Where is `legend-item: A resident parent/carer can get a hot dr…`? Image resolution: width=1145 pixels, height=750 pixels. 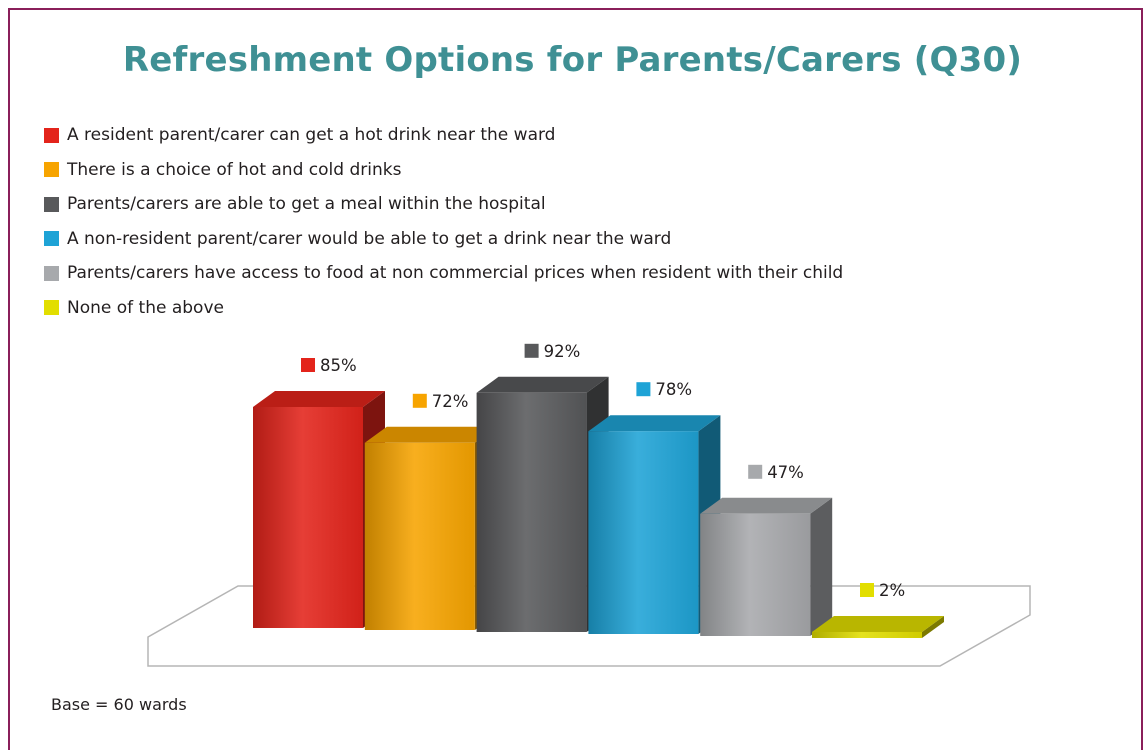
legend-item: A resident parent/carer can get a hot dr… is located at coordinates (443, 135).